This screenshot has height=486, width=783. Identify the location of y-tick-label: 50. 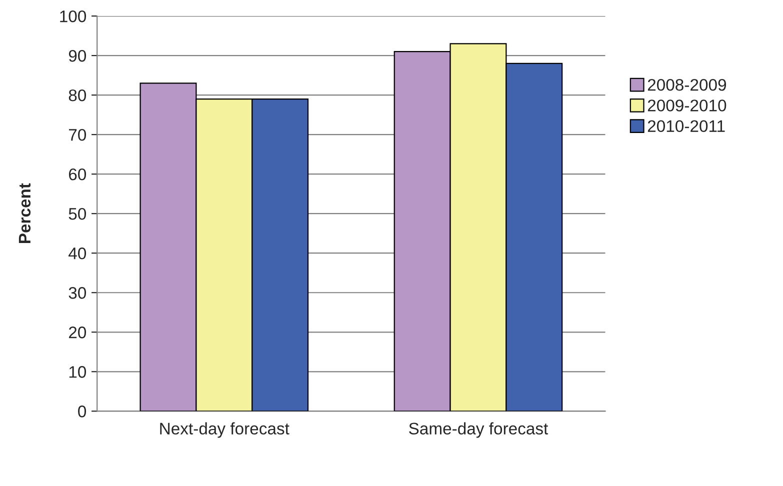
(77, 214).